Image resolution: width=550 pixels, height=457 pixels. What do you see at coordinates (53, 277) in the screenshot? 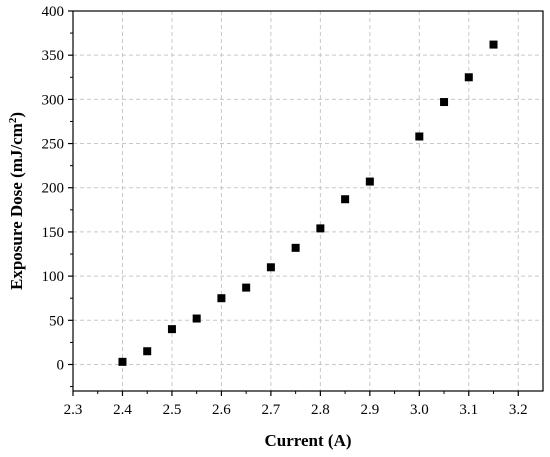
I see `y-tick-label: 100` at bounding box center [53, 277].